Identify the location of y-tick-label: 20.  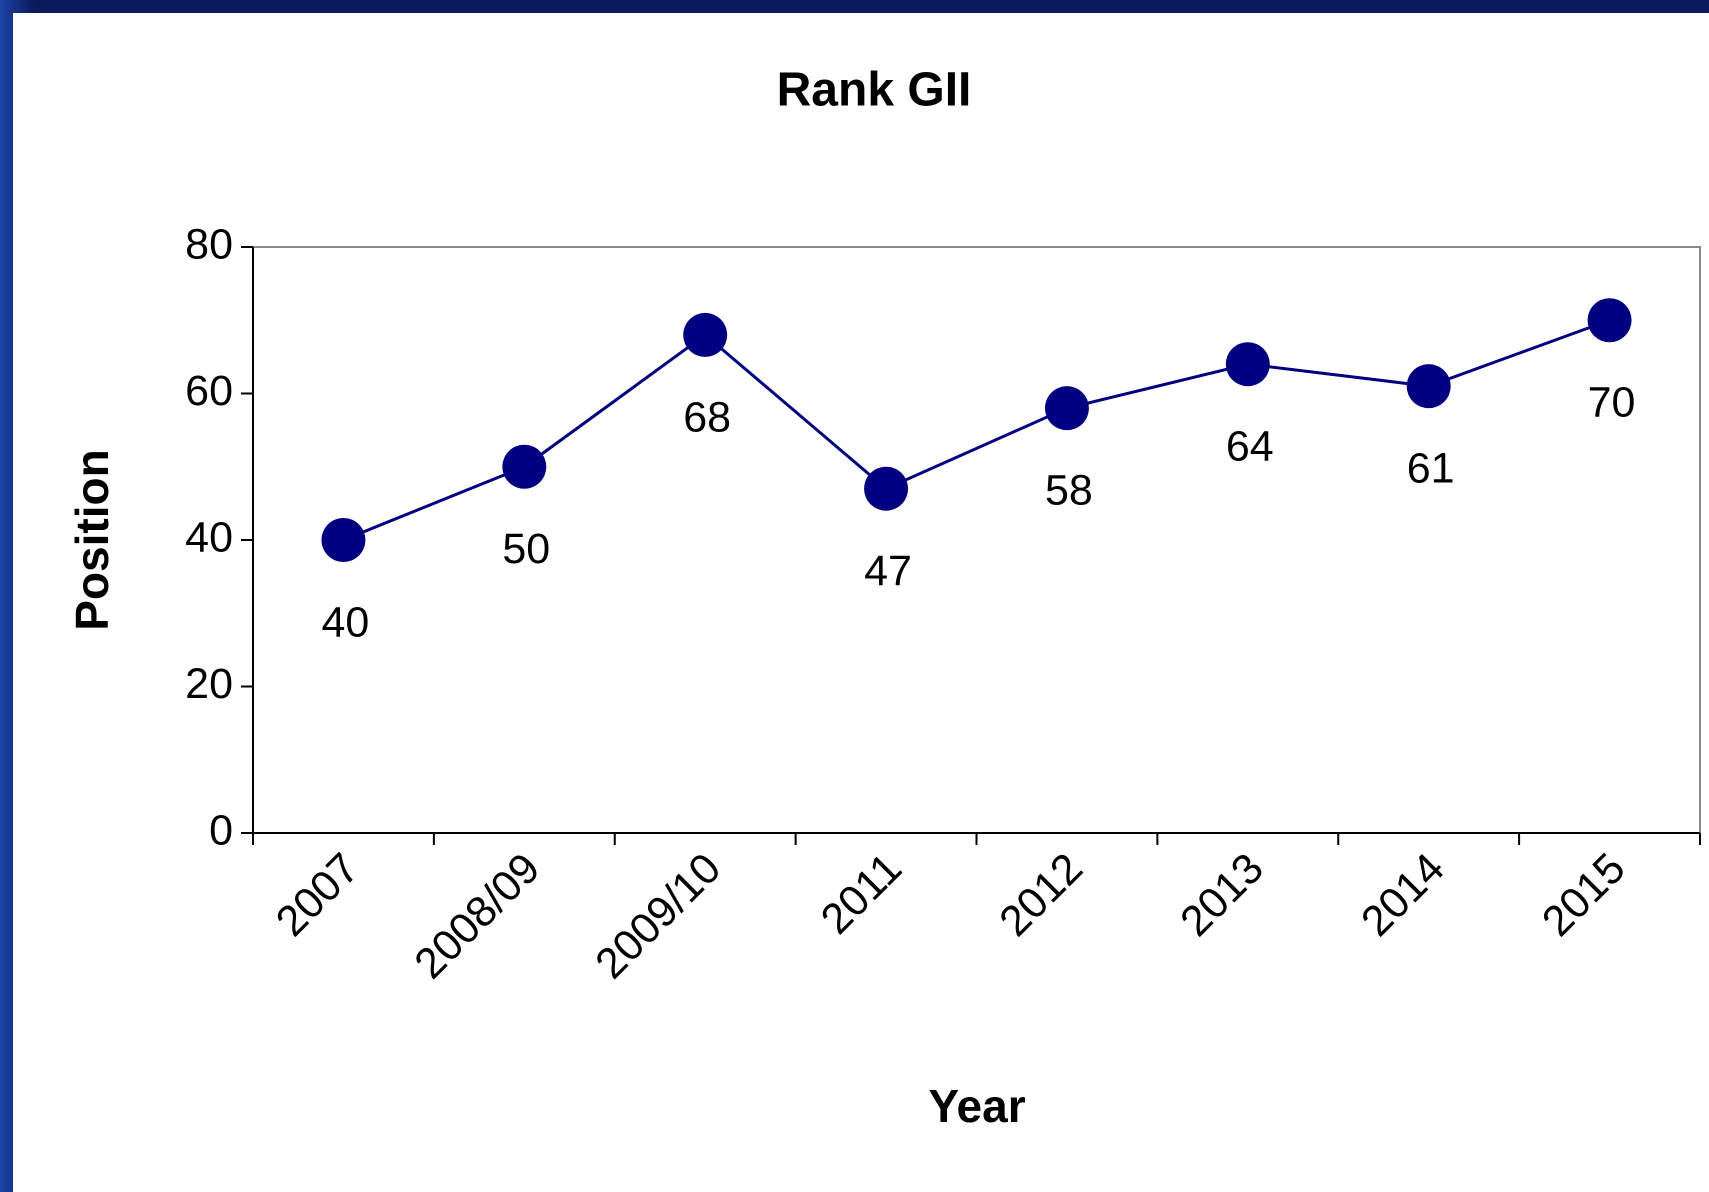
(209, 684).